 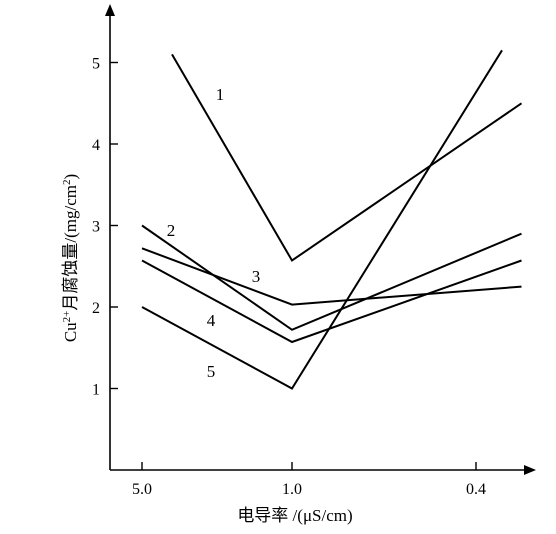 I want to click on y-tick-label: 2, so click(x=96, y=308).